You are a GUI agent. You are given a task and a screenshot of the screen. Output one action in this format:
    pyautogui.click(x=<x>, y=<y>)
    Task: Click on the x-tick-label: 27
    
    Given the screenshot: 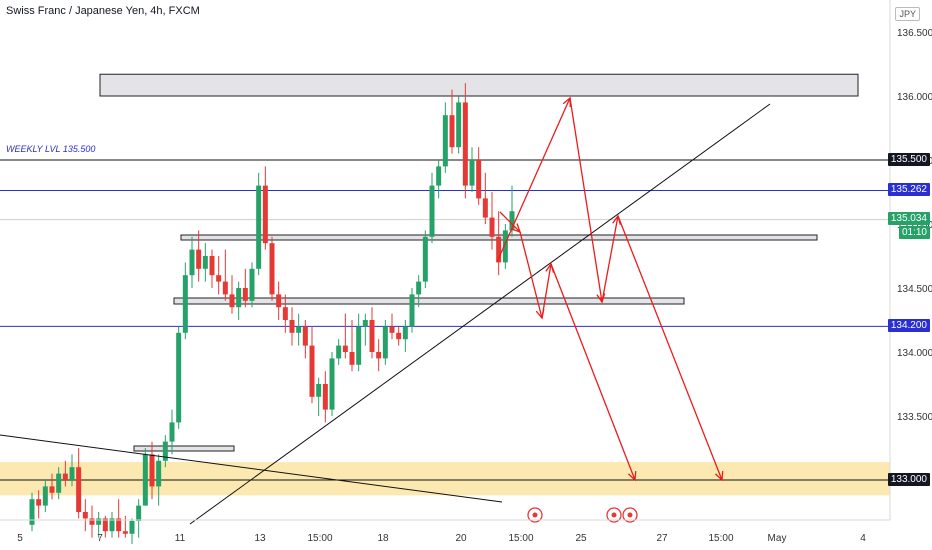 What is the action you would take?
    pyautogui.click(x=662, y=538)
    